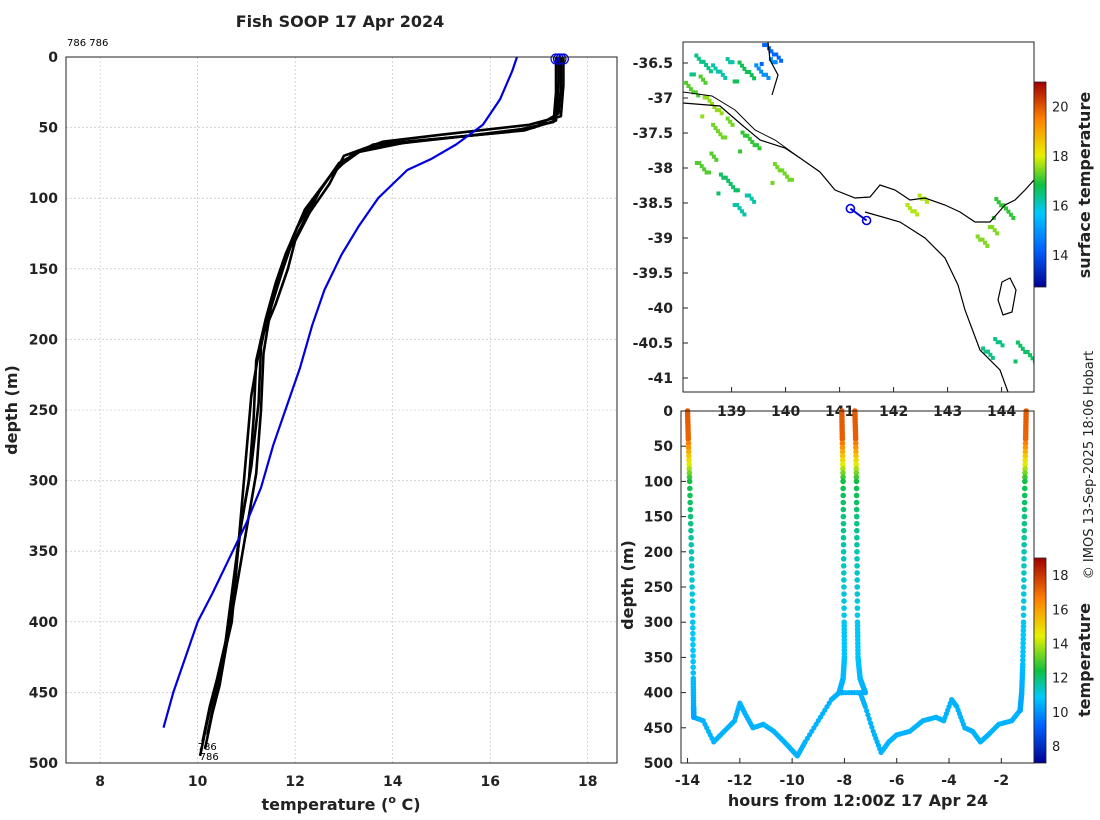  Describe the element at coordinates (858, 800) in the screenshot. I see `cast-x-label: hours from 12:00Z 17 Apr 24` at that location.